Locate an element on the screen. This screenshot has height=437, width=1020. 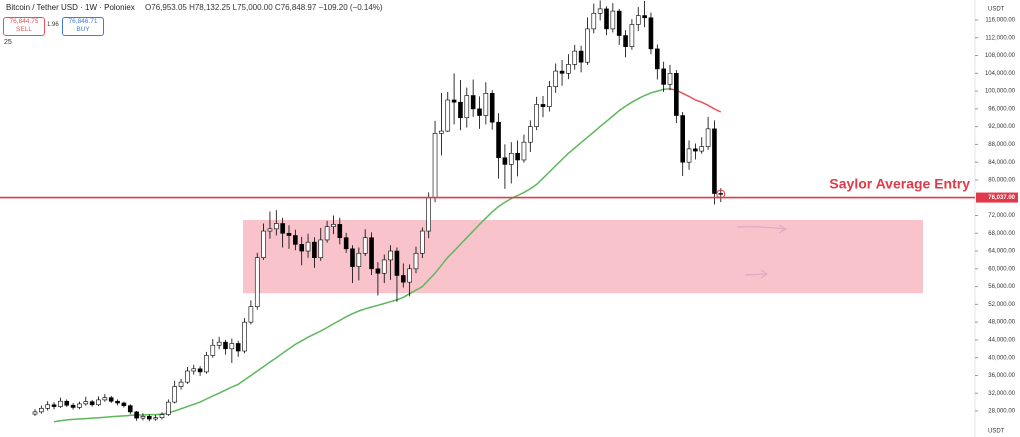
y-tick-label: 56,000.00 is located at coordinates (1001, 287).